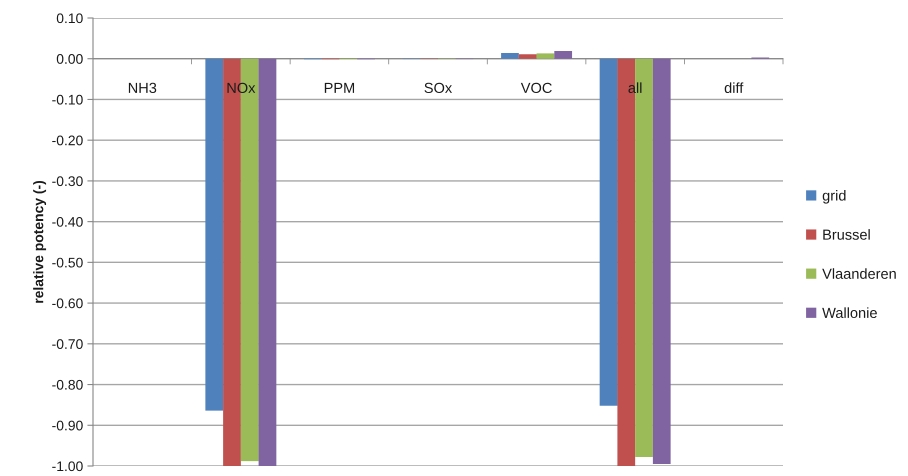 This screenshot has height=476, width=908. Describe the element at coordinates (67, 181) in the screenshot. I see `y-tick-label: -0.30` at that location.